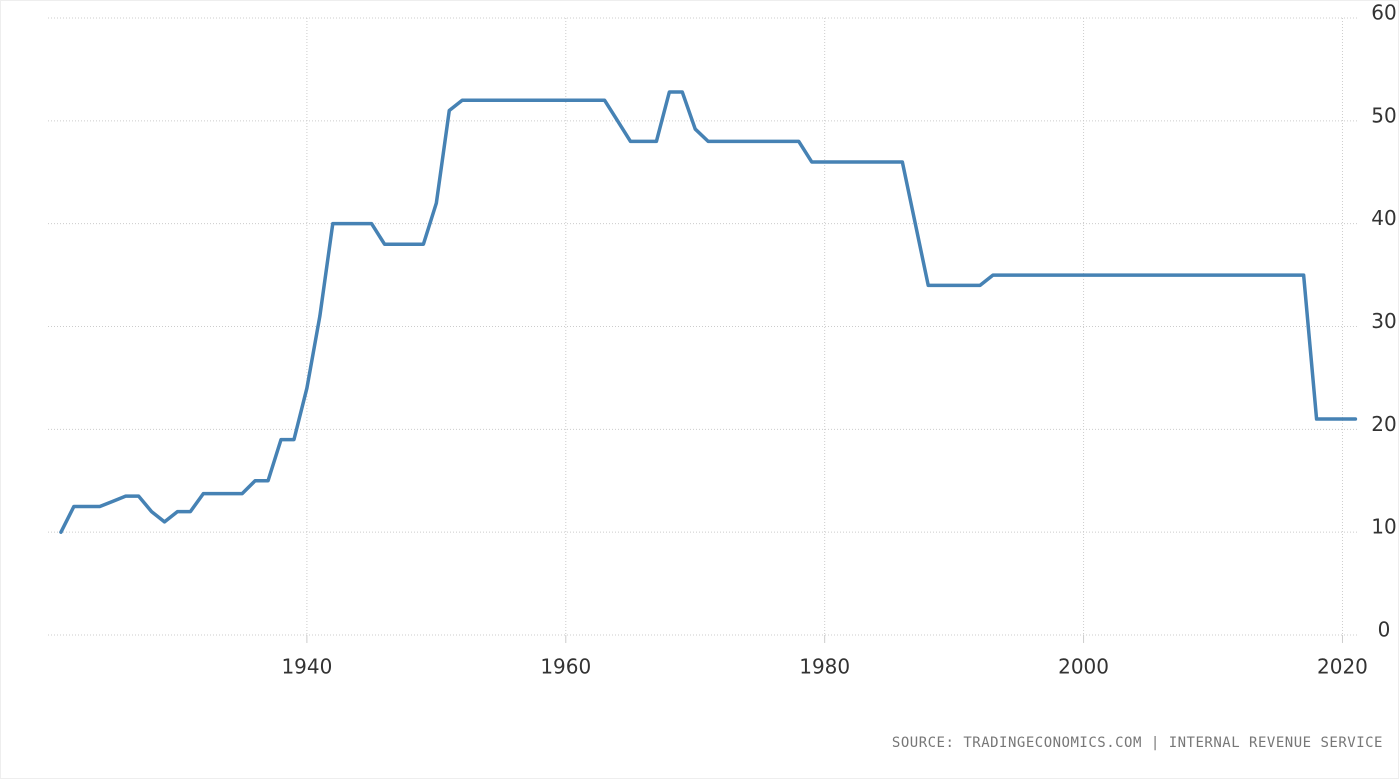 This screenshot has height=783, width=1399. Describe the element at coordinates (1383, 321) in the screenshot. I see `y-tick-label: 30` at that location.